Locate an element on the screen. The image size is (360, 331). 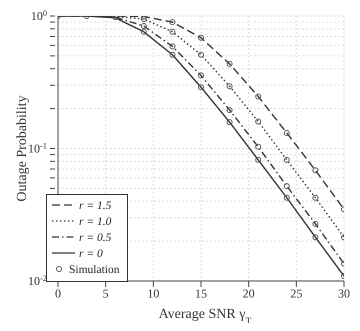
legend-label: r = 1.0 is located at coordinates (95, 222).